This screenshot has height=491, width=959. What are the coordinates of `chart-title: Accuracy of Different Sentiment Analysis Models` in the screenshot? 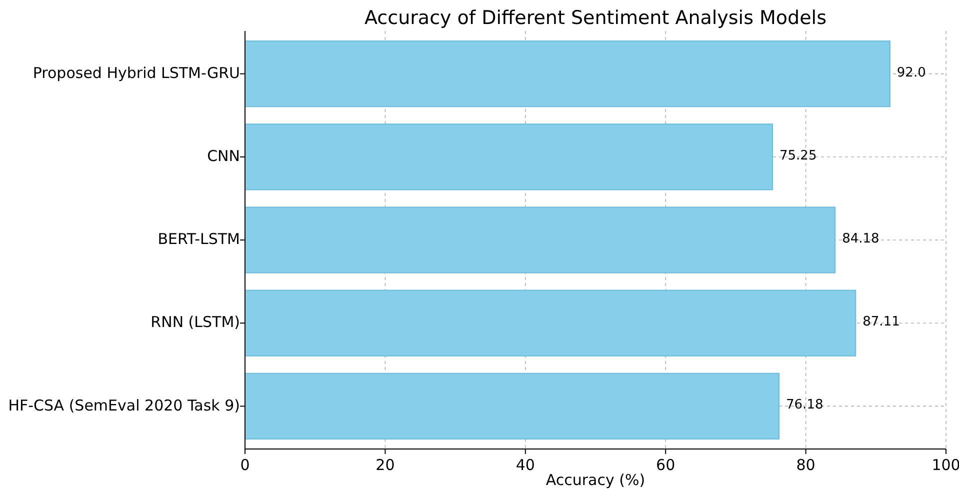 It's located at (595, 18).